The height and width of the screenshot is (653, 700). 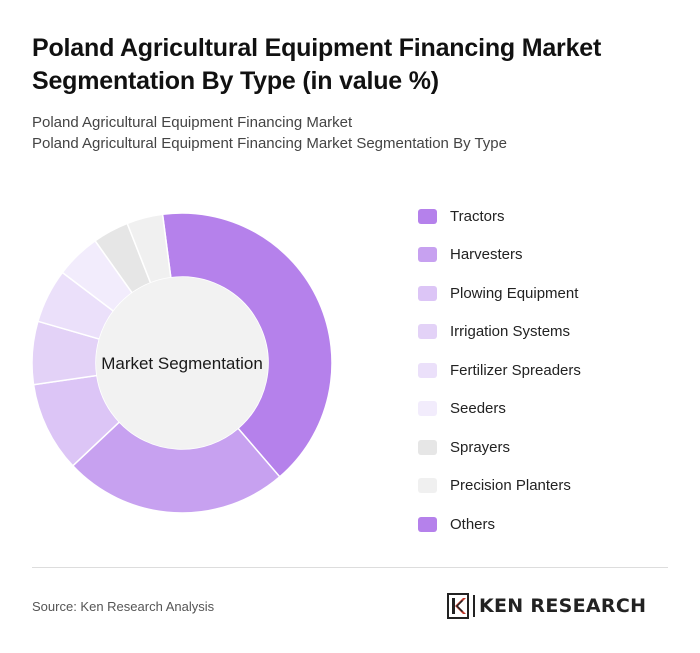 What do you see at coordinates (474, 606) in the screenshot?
I see `logo-separator` at bounding box center [474, 606].